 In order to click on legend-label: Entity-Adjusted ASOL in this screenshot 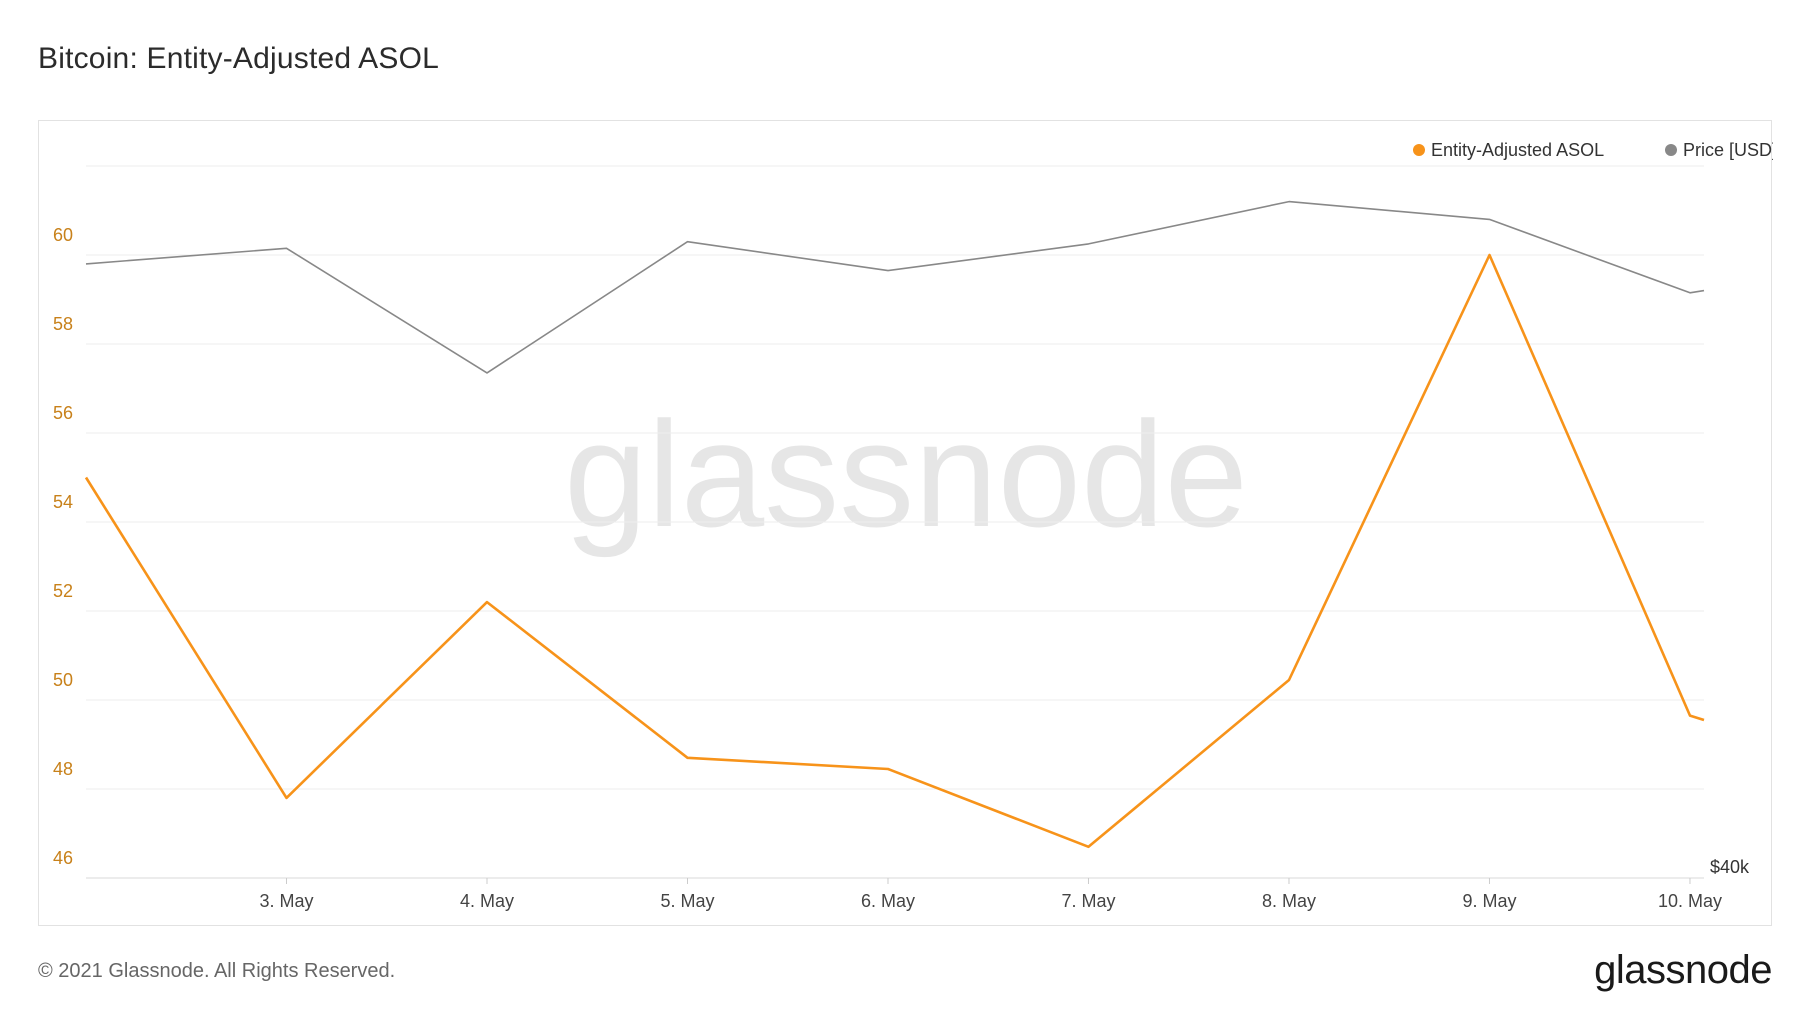, I will do `click(1517, 150)`.